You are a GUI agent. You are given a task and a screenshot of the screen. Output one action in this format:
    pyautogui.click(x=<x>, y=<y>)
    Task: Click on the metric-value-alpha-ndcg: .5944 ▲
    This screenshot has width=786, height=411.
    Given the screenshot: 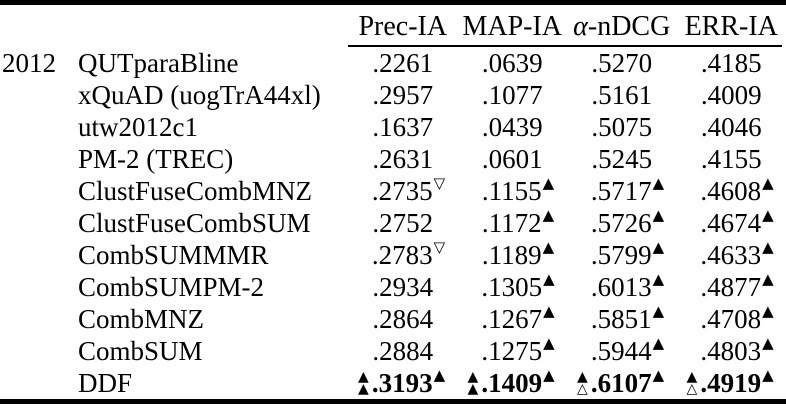 What is the action you would take?
    pyautogui.click(x=622, y=350)
    